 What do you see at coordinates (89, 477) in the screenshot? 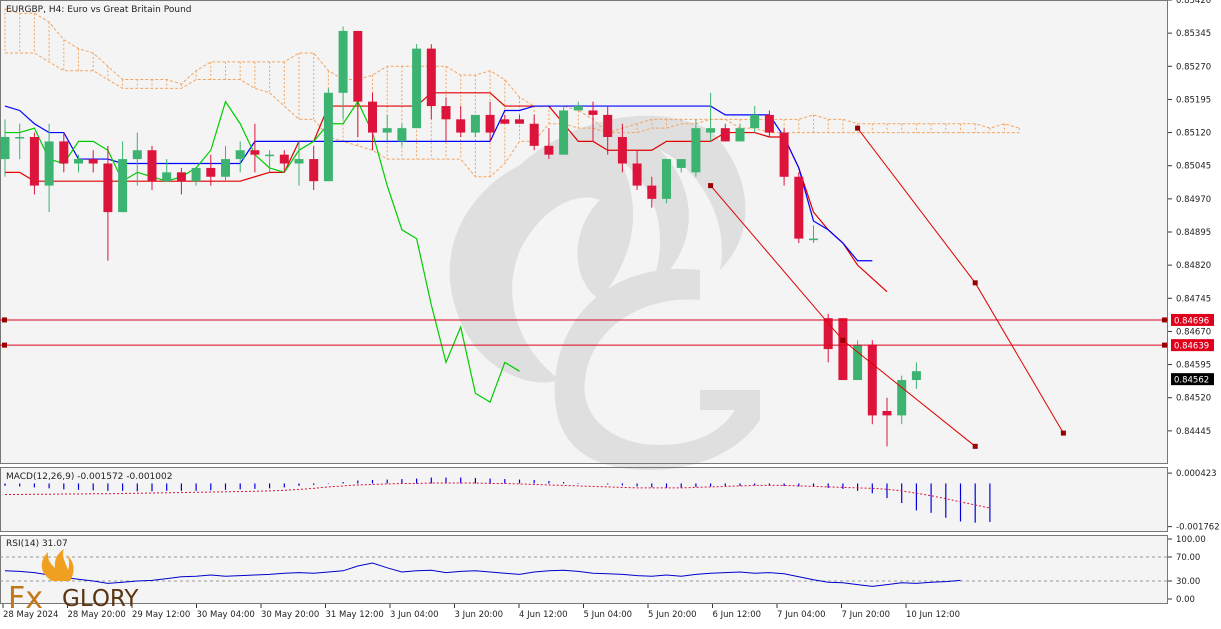
I see `macd-label: MACD(12,26,9) -0.001572 -0.001002` at bounding box center [89, 477].